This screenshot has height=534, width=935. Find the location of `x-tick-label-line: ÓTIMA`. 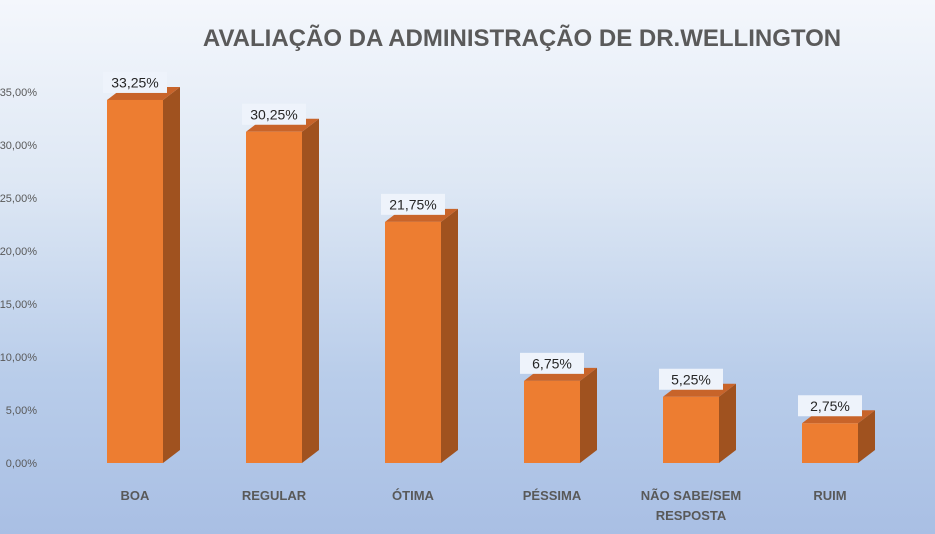

x-tick-label-line: ÓTIMA is located at coordinates (413, 495).